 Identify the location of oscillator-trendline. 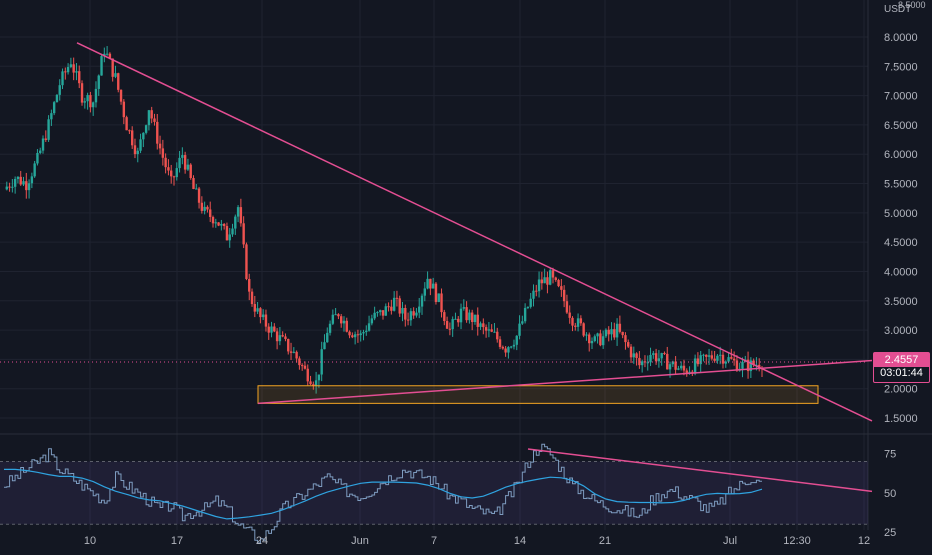
(700, 470).